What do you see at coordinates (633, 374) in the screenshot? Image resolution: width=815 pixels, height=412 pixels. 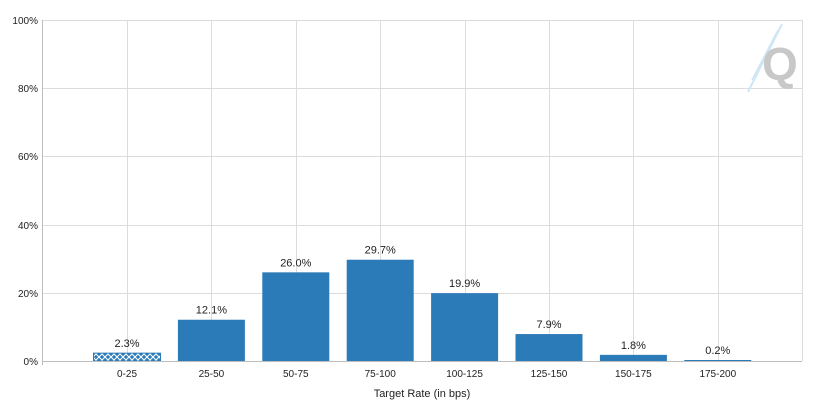 I see `x-tick-label-150-175: 150-175` at bounding box center [633, 374].